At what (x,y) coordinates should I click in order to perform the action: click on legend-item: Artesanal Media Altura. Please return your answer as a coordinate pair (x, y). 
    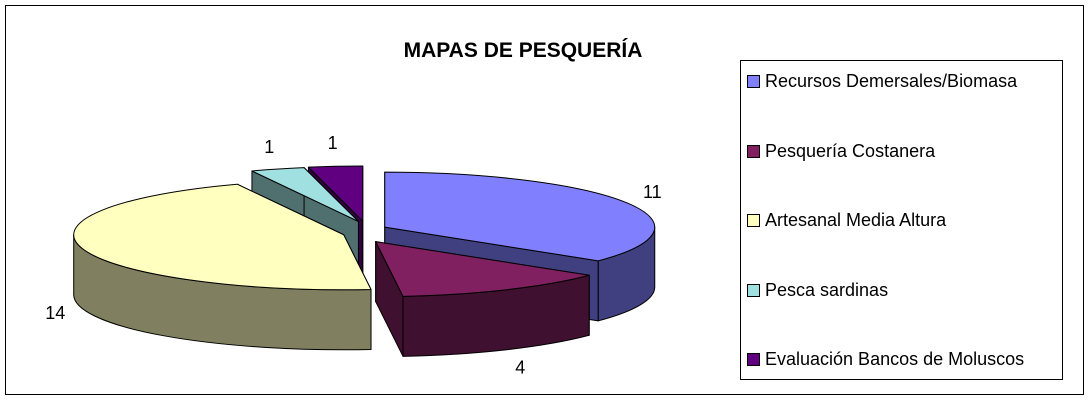
    Looking at the image, I should click on (901, 220).